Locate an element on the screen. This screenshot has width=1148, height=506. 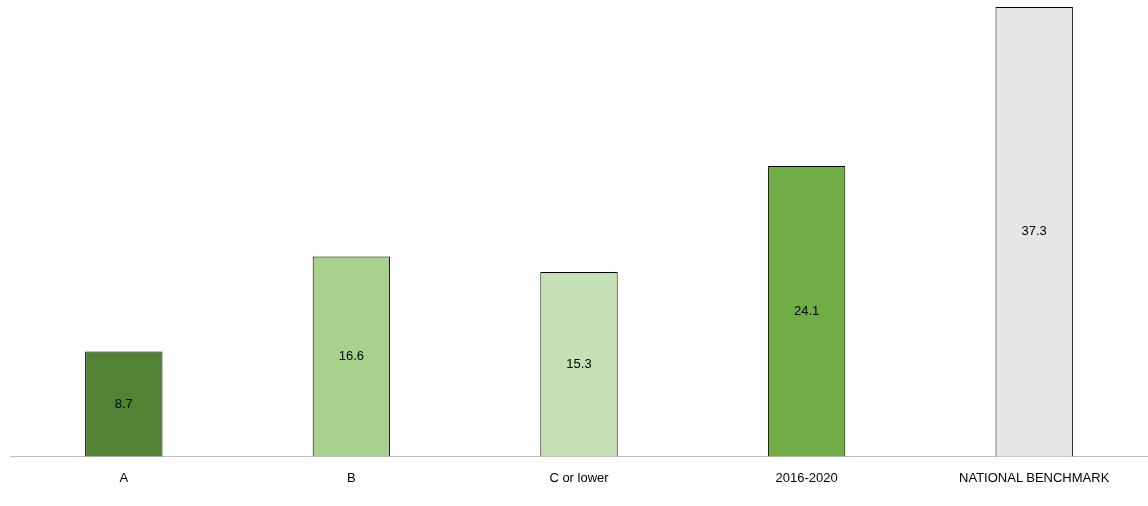
data-label: 24.1 is located at coordinates (806, 310).